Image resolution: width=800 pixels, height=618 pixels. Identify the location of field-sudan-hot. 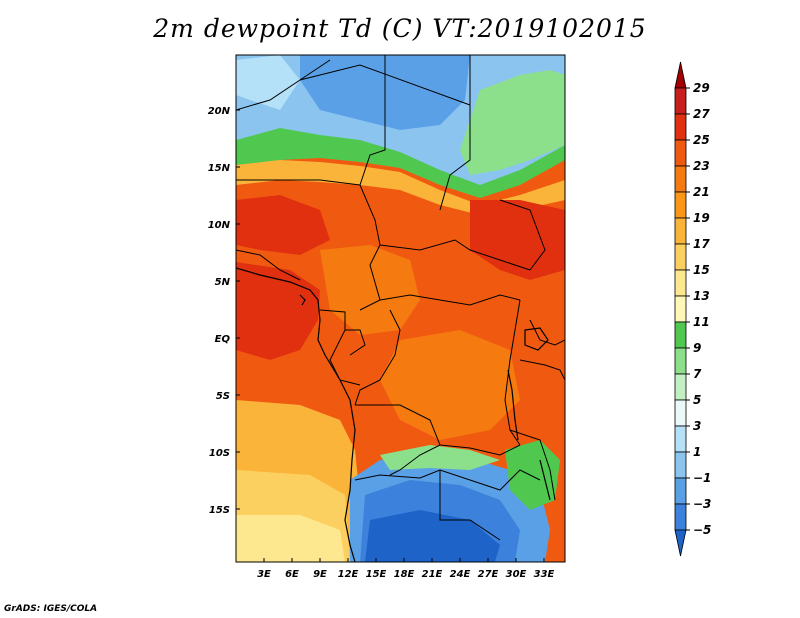
(517, 240).